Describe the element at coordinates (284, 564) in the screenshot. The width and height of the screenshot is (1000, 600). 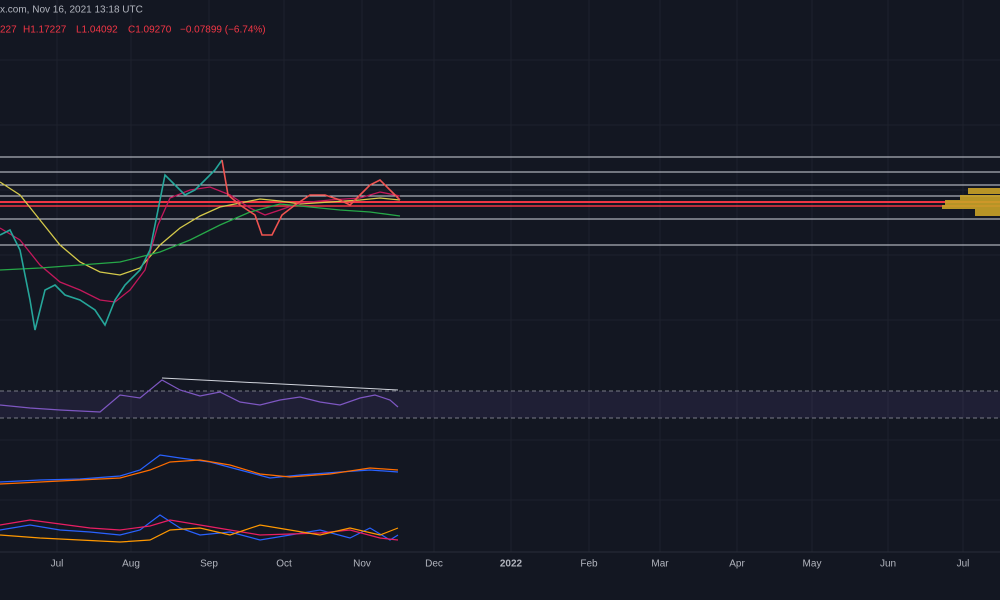
I see `x-axis-label: Oct` at that location.